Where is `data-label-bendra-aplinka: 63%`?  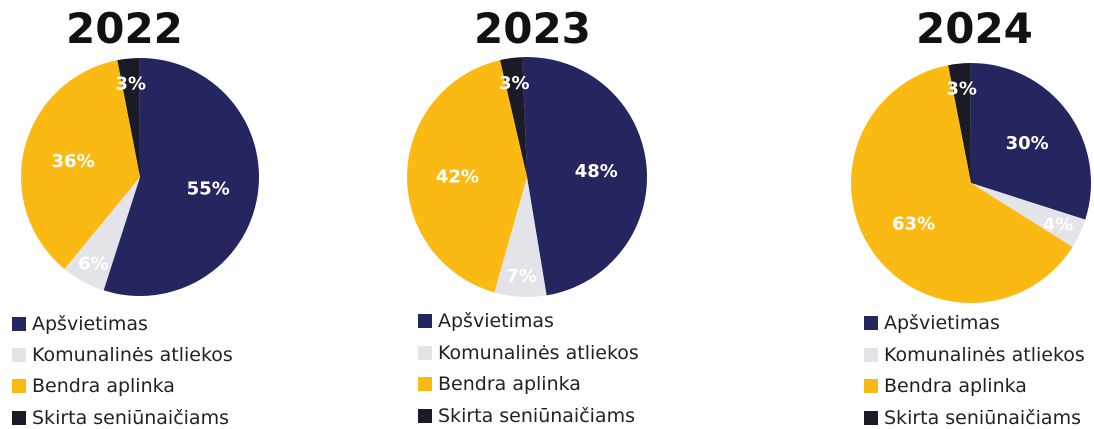 data-label-bendra-aplinka: 63% is located at coordinates (913, 223).